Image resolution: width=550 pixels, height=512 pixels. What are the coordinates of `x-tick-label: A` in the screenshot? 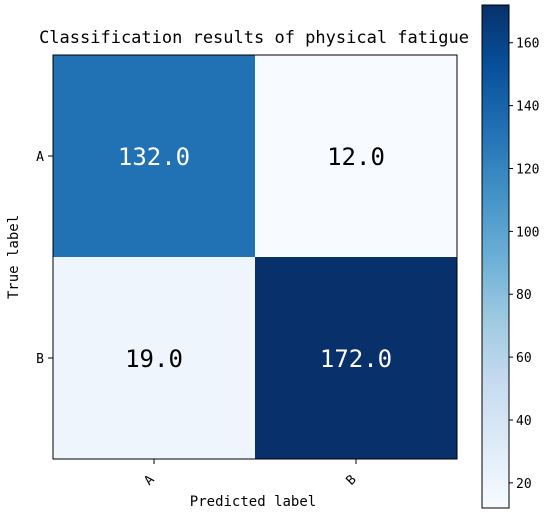 It's located at (149, 480).